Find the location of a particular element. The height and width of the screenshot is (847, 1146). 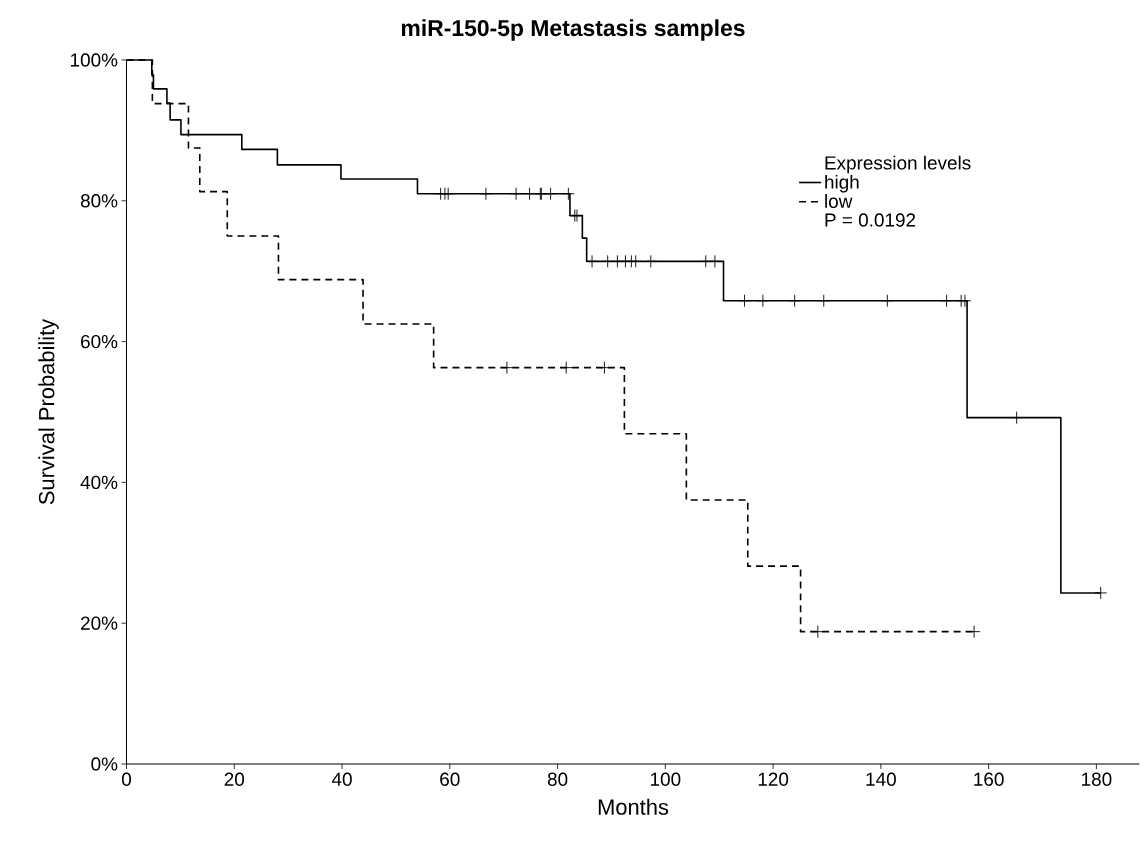

legend-label: low is located at coordinates (839, 201).